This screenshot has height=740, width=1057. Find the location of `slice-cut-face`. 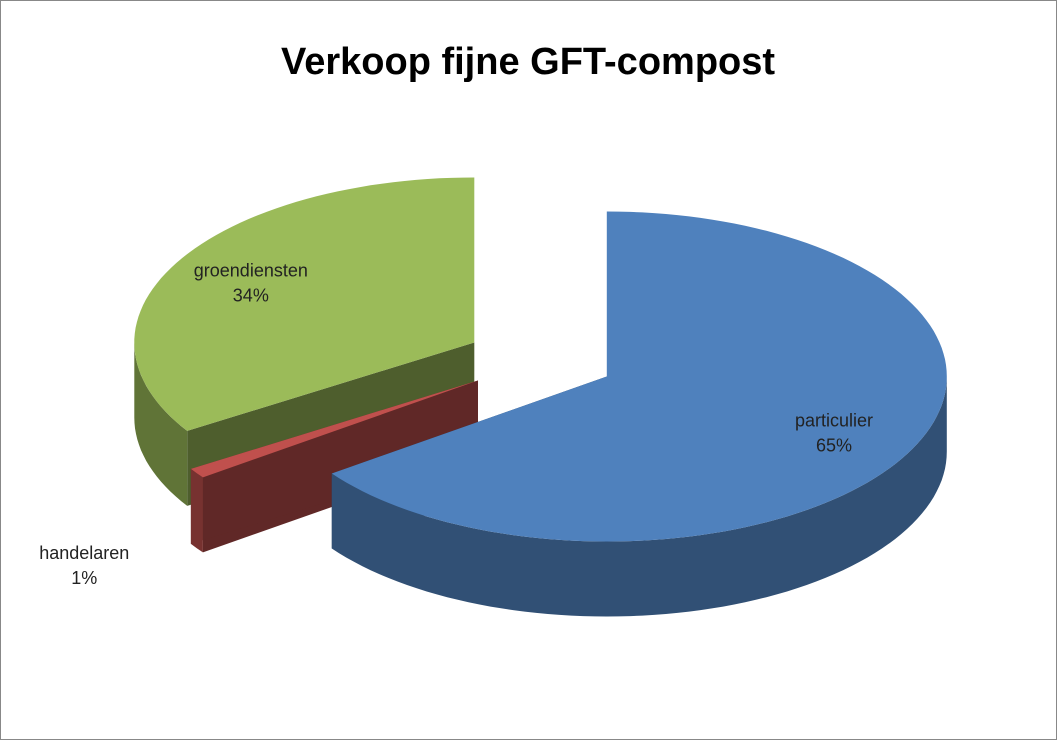

slice-cut-face is located at coordinates (334, 462).